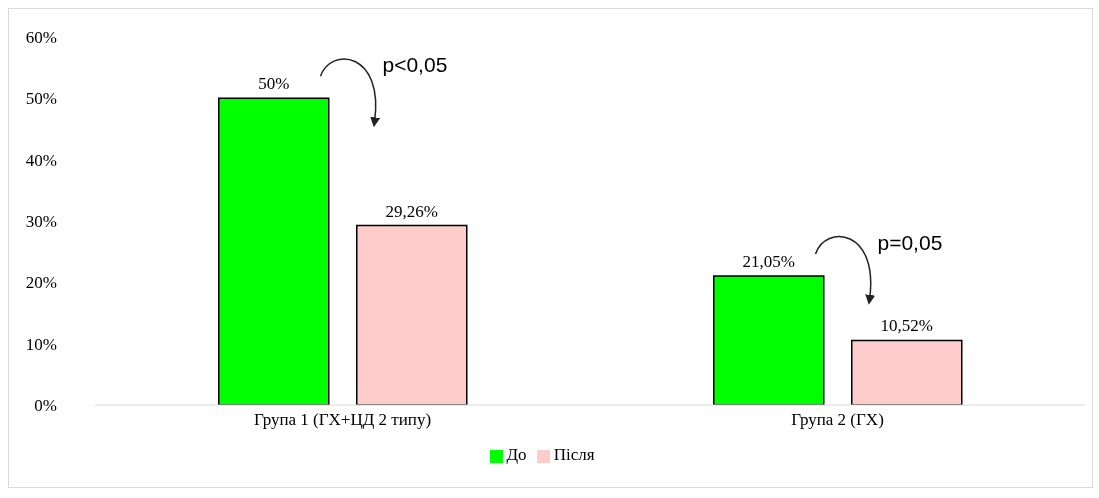 The width and height of the screenshot is (1099, 498). Describe the element at coordinates (41, 222) in the screenshot. I see `y-tick-label: 30%` at that location.